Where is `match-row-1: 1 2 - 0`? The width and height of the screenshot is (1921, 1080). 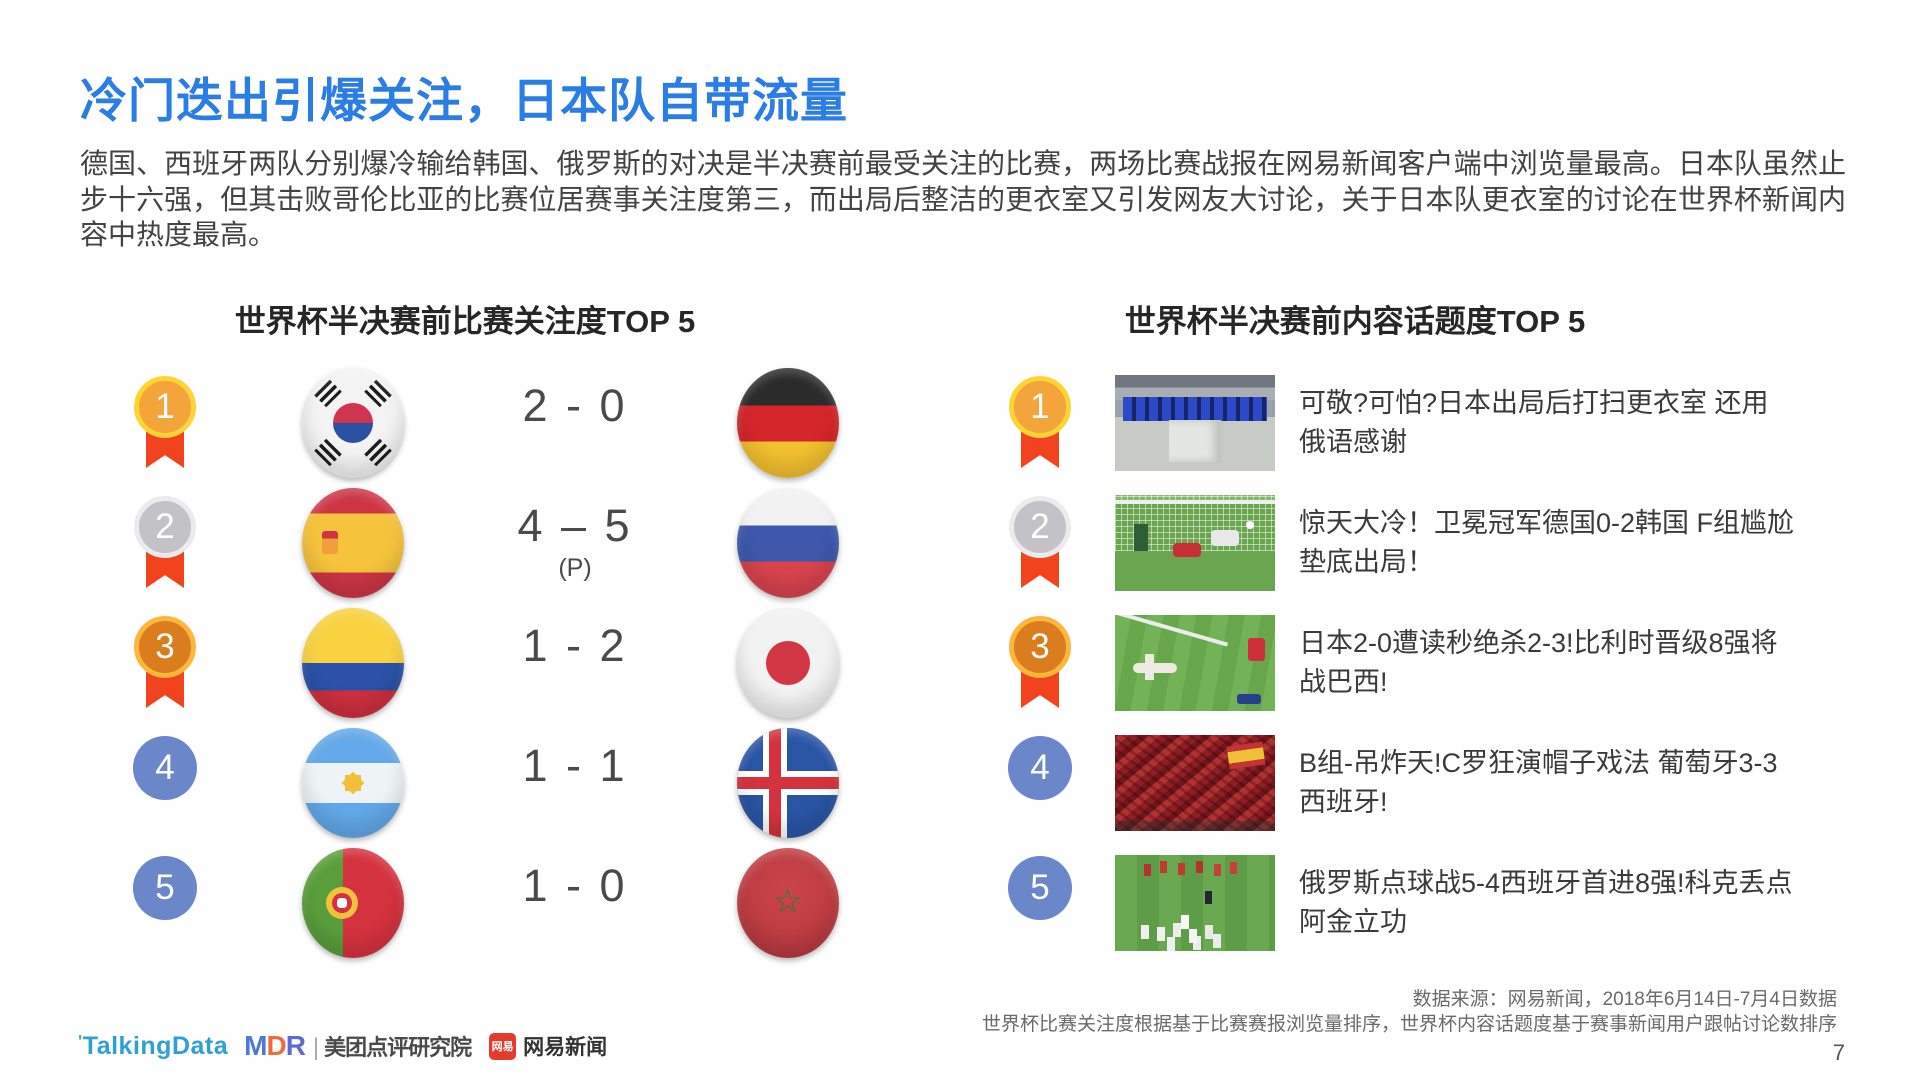
match-row-1: 1 2 - 0 is located at coordinates (480, 423).